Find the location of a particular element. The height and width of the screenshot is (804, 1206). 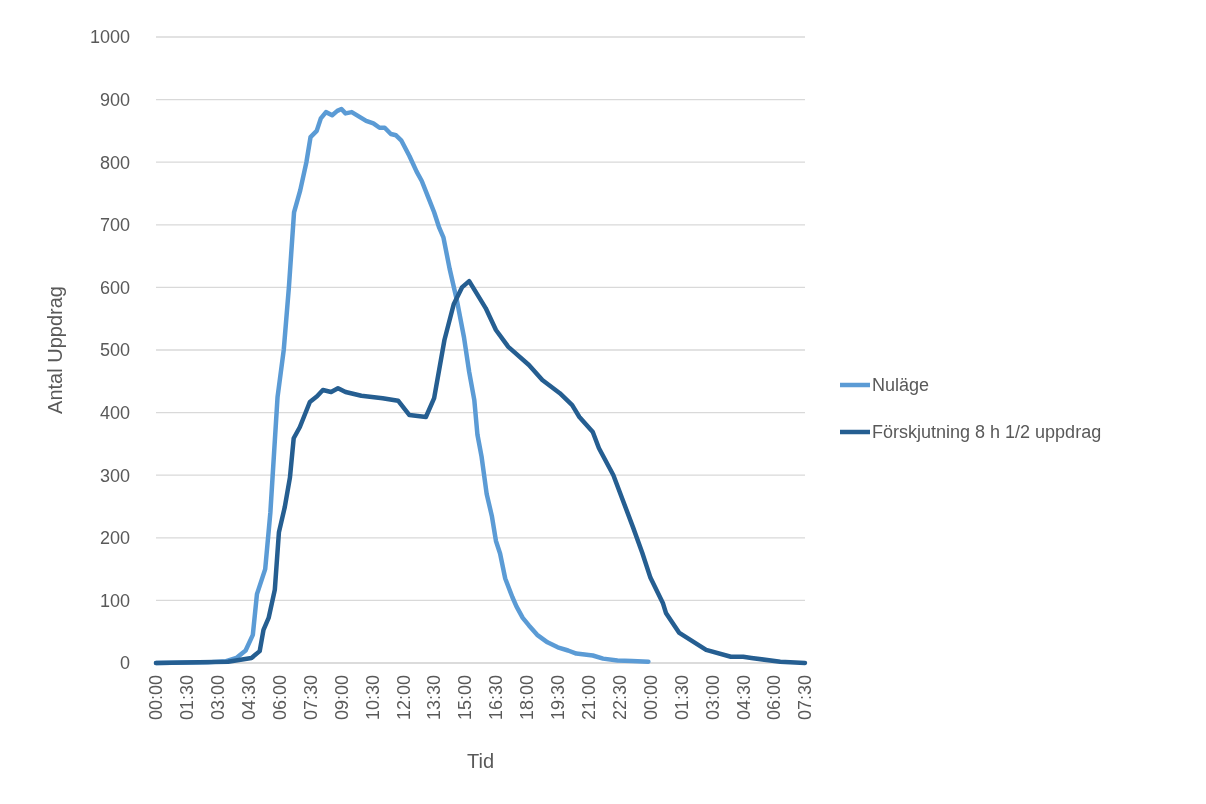

y-tick-label: 1000 is located at coordinates (109, 37).